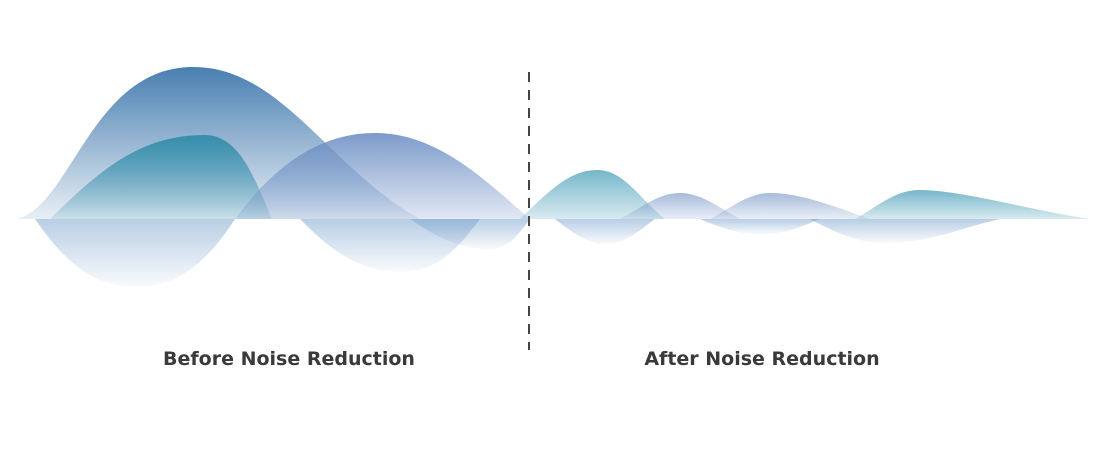  What do you see at coordinates (762, 359) in the screenshot?
I see `label-after: After Noise Reduction` at bounding box center [762, 359].